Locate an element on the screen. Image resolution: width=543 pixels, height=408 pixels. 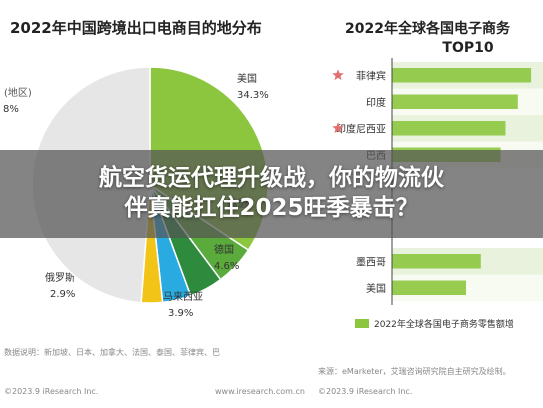
right-chart-title: 2022年全球各国电子商务 is located at coordinates (428, 28).